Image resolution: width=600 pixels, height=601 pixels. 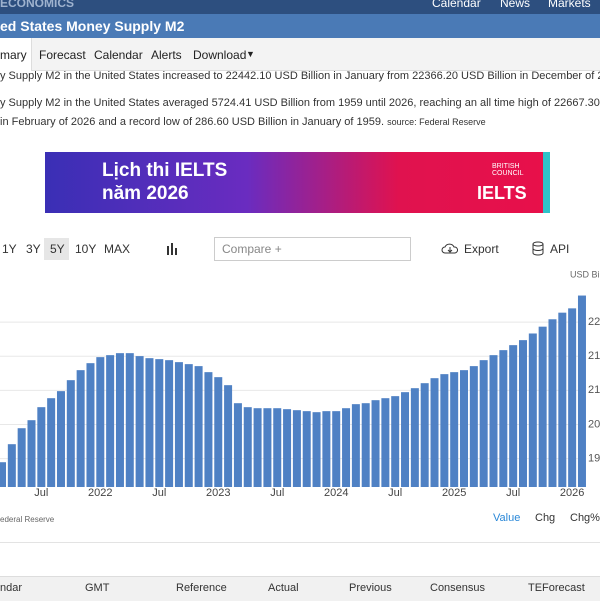 I want to click on tab: Forecast, so click(x=62, y=55).